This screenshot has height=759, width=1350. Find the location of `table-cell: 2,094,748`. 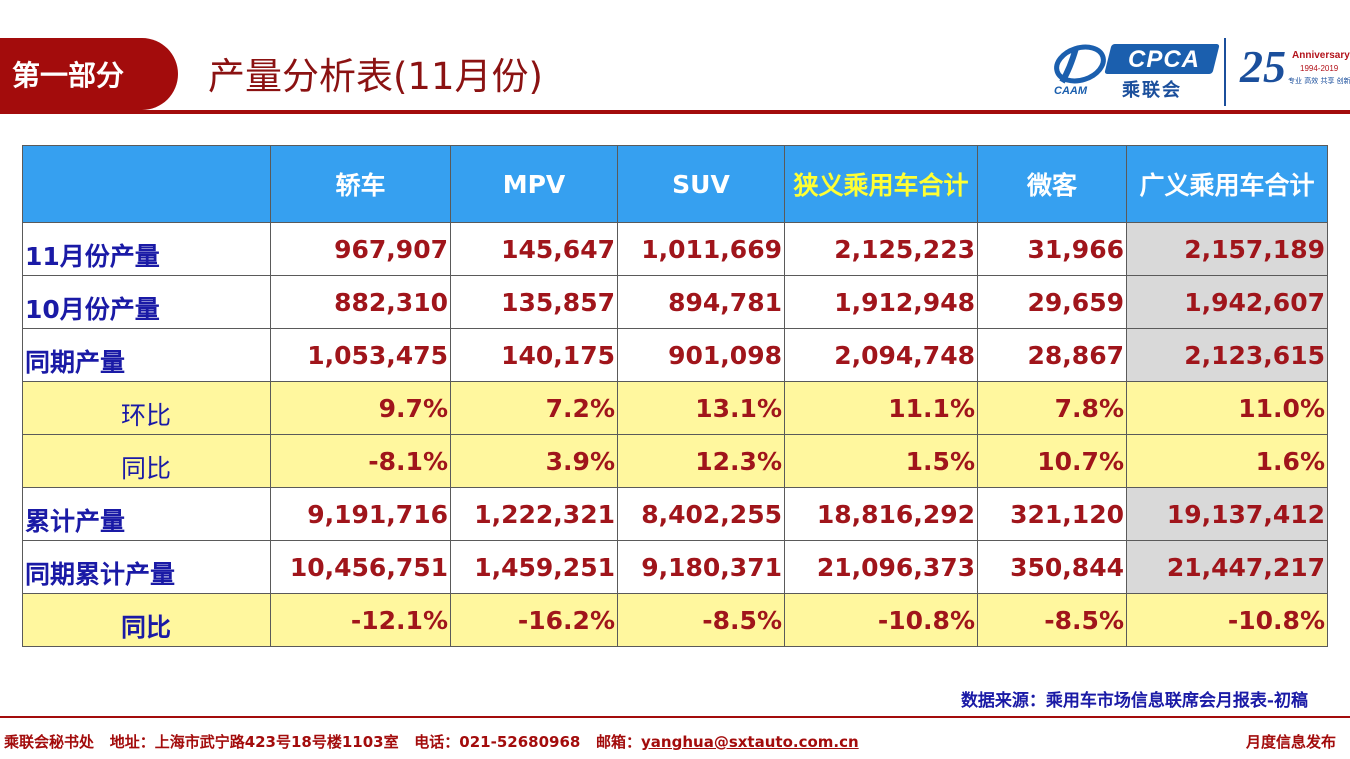

table-cell: 2,094,748 is located at coordinates (881, 355).